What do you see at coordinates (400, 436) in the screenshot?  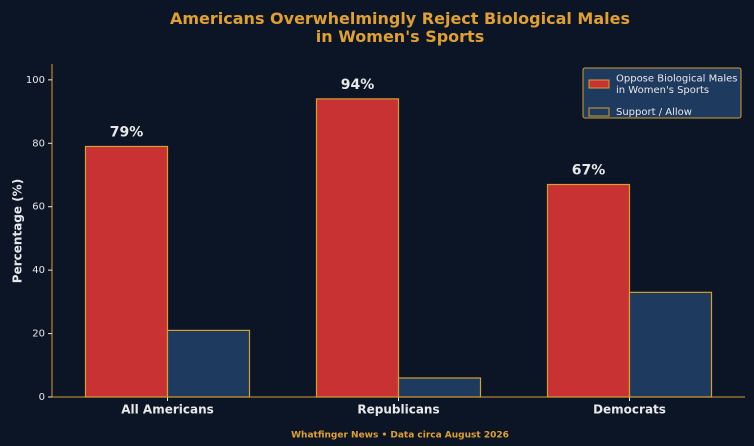 I see `footer: Whatfinger News • Data circa August 2026` at bounding box center [400, 436].